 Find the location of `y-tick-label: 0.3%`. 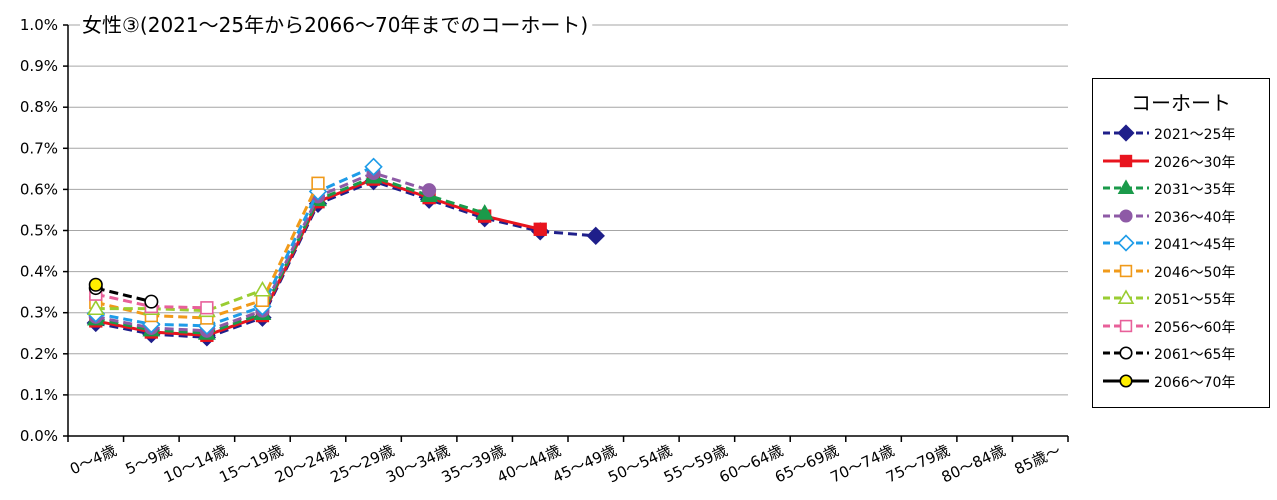

y-tick-label: 0.3% is located at coordinates (39, 313).